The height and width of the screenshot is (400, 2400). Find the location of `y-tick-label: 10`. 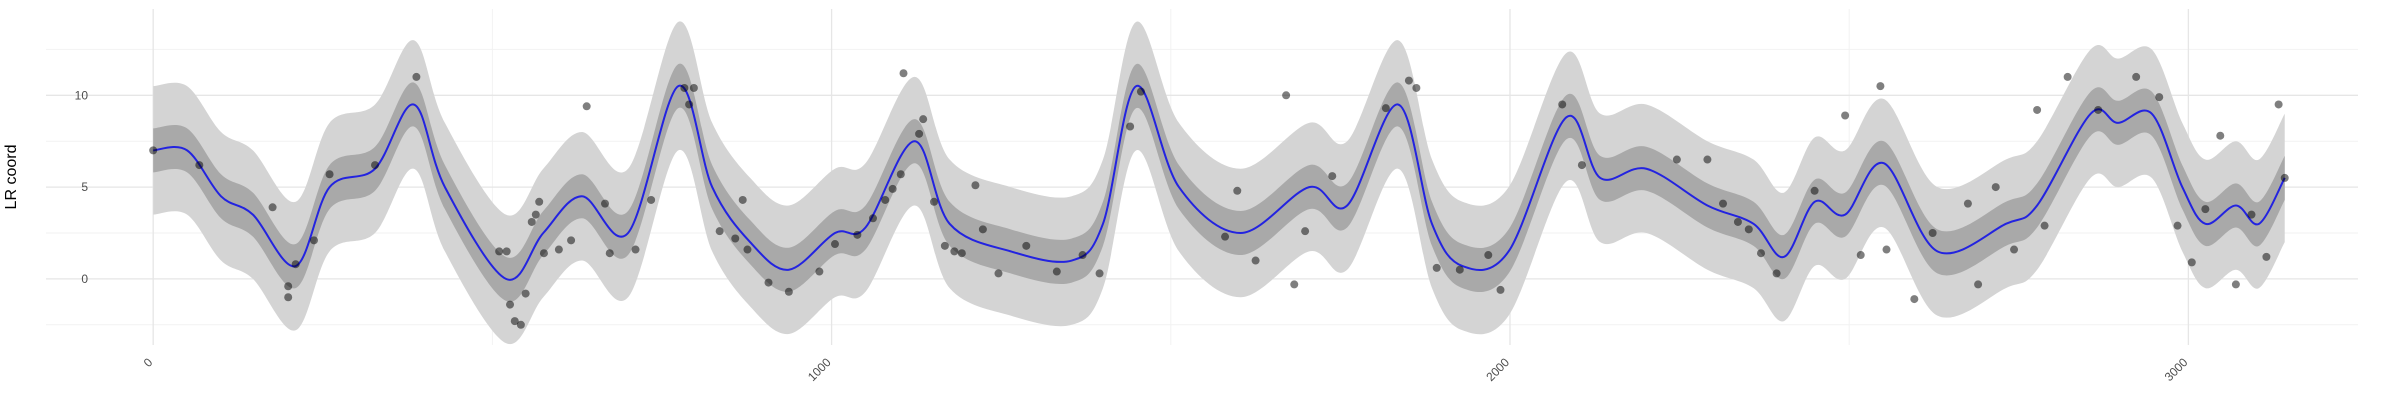

y-tick-label: 10 is located at coordinates (82, 95).